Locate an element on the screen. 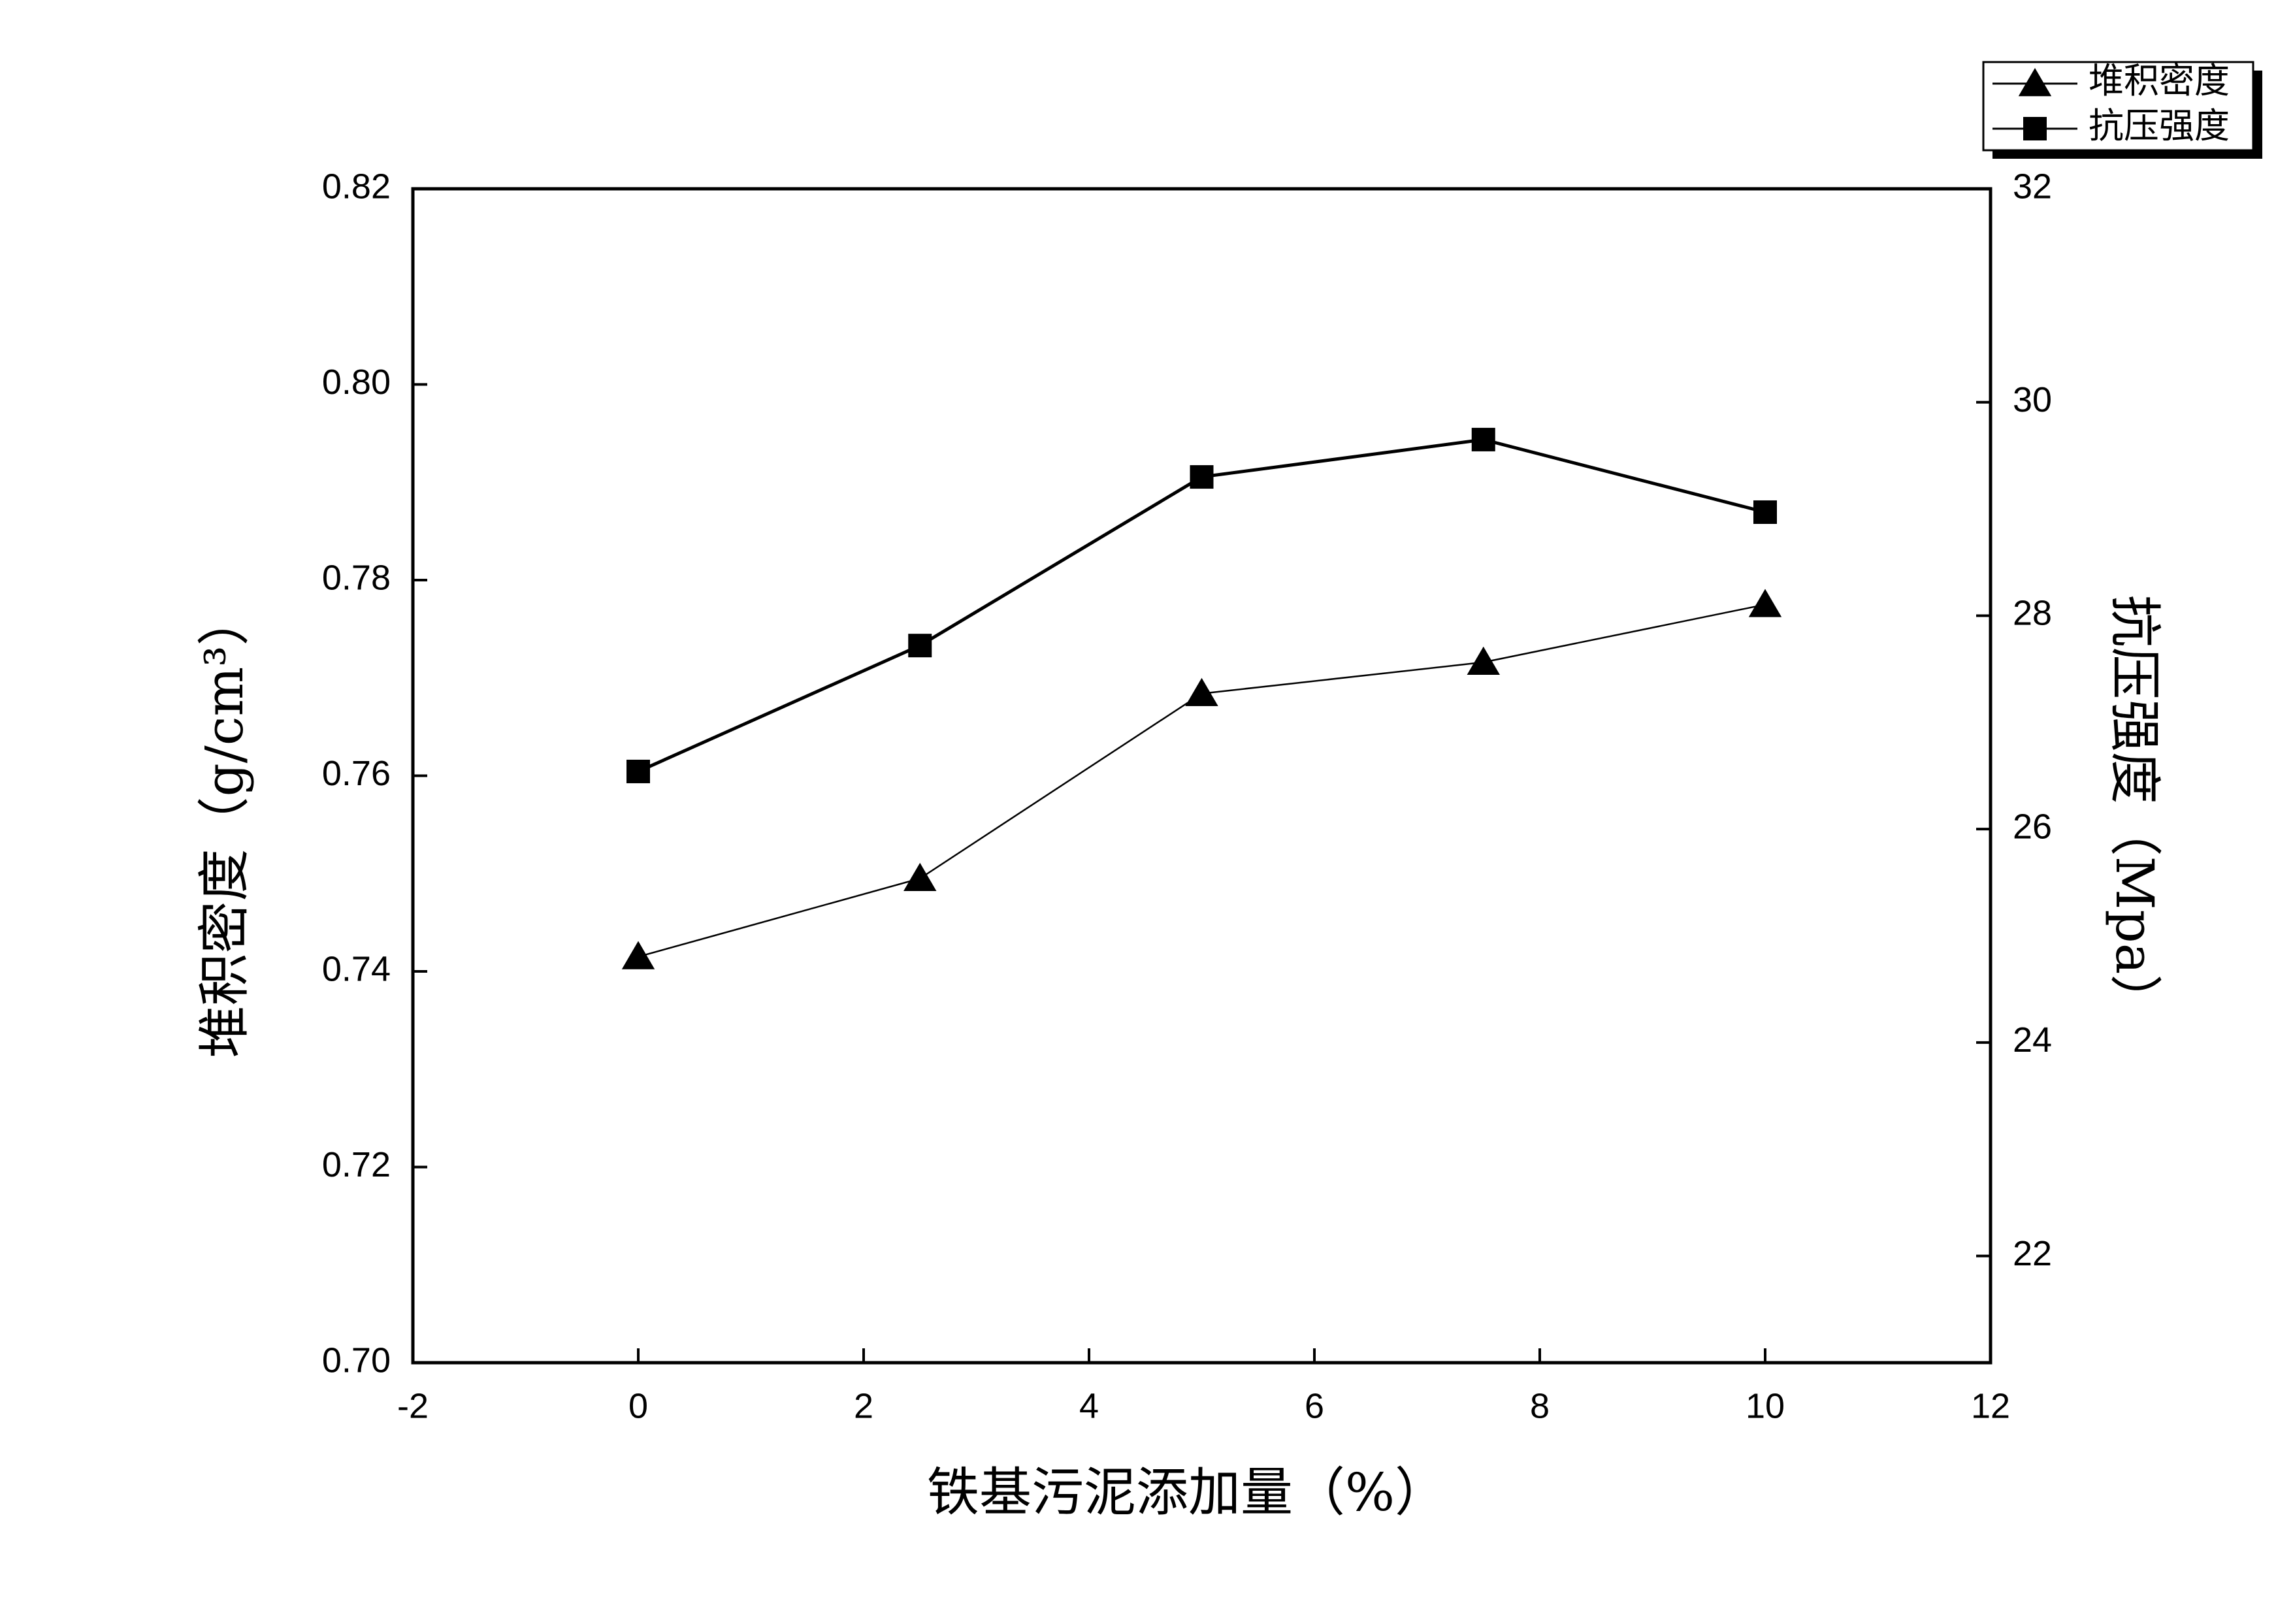  x-tick-label: 6 is located at coordinates (1314, 1405).